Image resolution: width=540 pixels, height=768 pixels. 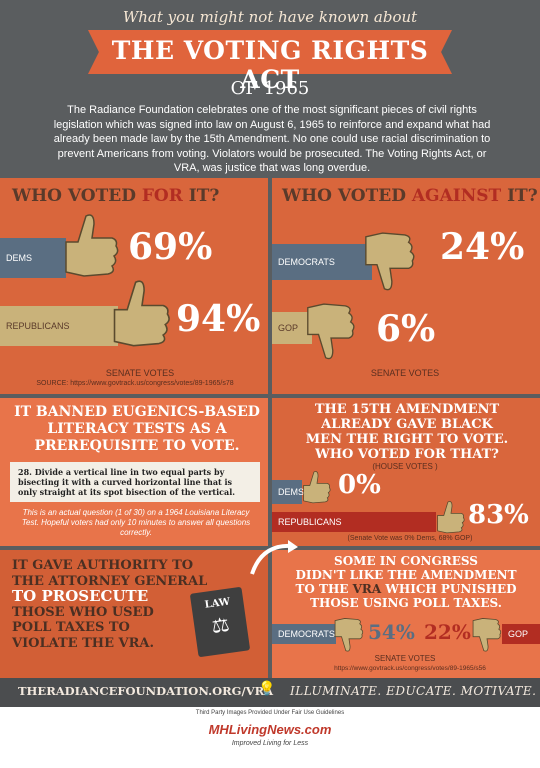 I want to click on brand-tagline: Improved Living for Less, so click(x=270, y=743).